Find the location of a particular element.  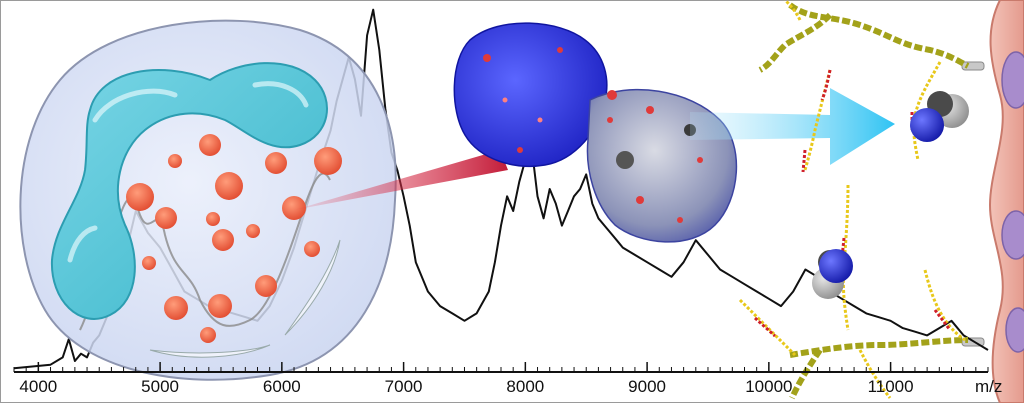

x-axis-major-ticks: 4000 5000 6000 7000 8000 9000 10000 11000 is located at coordinates (466, 379).